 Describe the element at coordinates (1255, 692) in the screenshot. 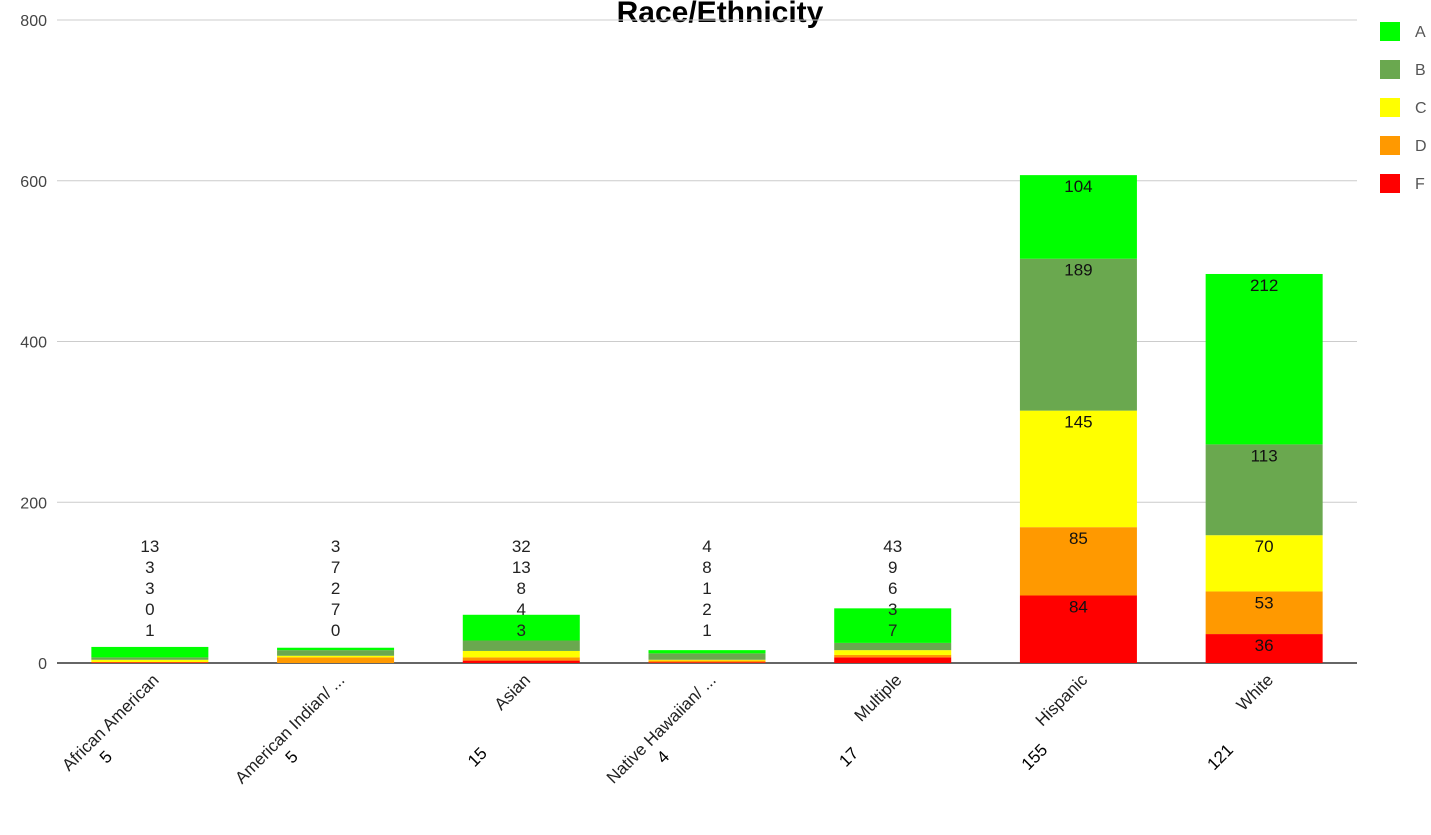

I see `x-tick-label-6: White` at that location.